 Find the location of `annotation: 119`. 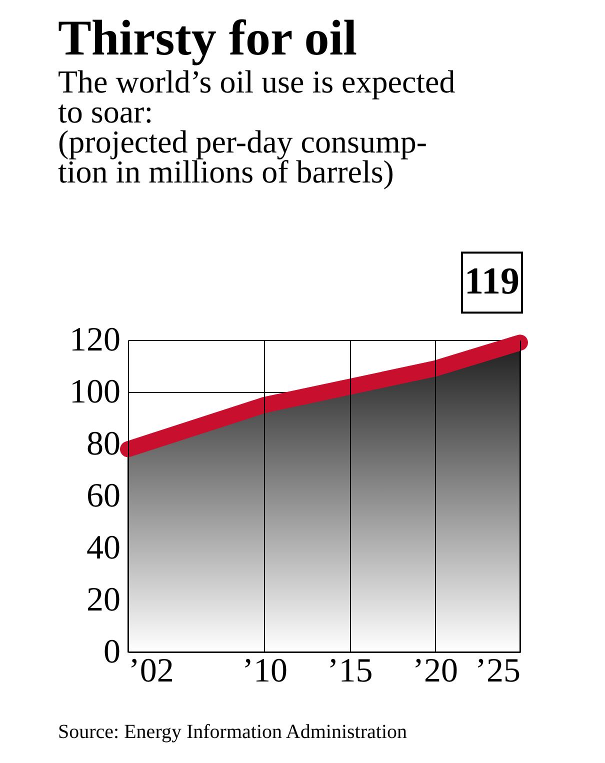

annotation: 119 is located at coordinates (492, 281).